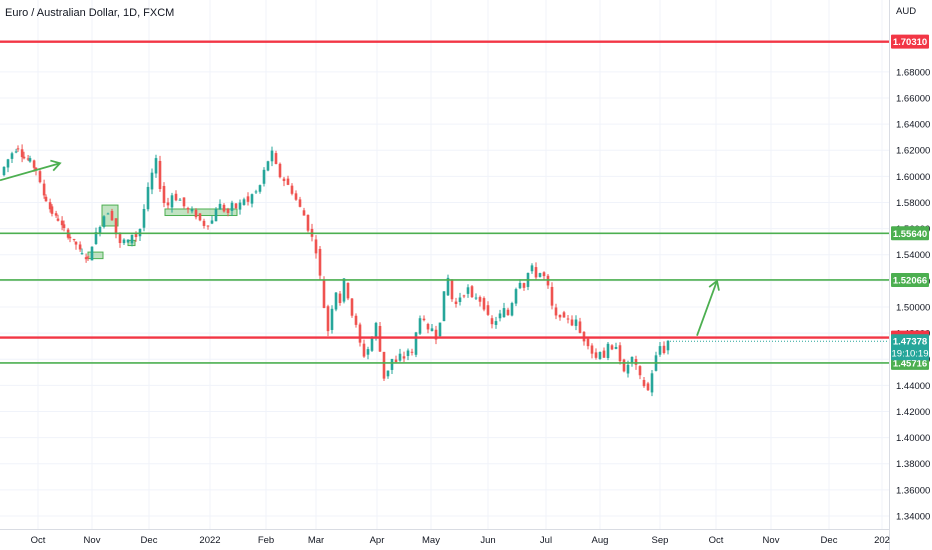 The width and height of the screenshot is (932, 550). What do you see at coordinates (882, 540) in the screenshot?
I see `x-tick-label: 202` at bounding box center [882, 540].